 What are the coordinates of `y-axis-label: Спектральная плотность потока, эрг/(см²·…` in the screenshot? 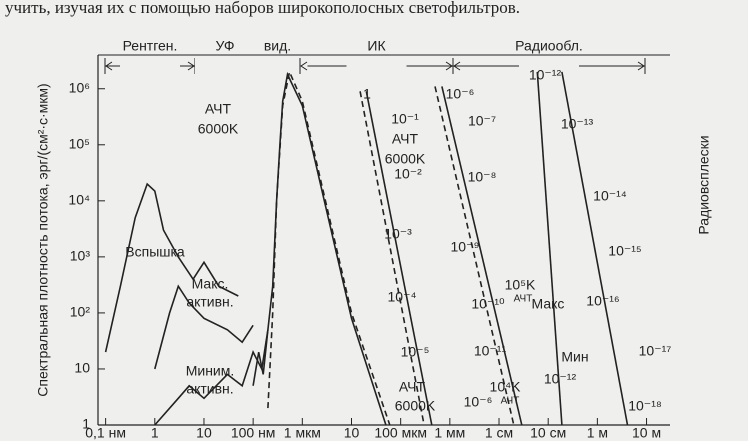 It's located at (43, 239).